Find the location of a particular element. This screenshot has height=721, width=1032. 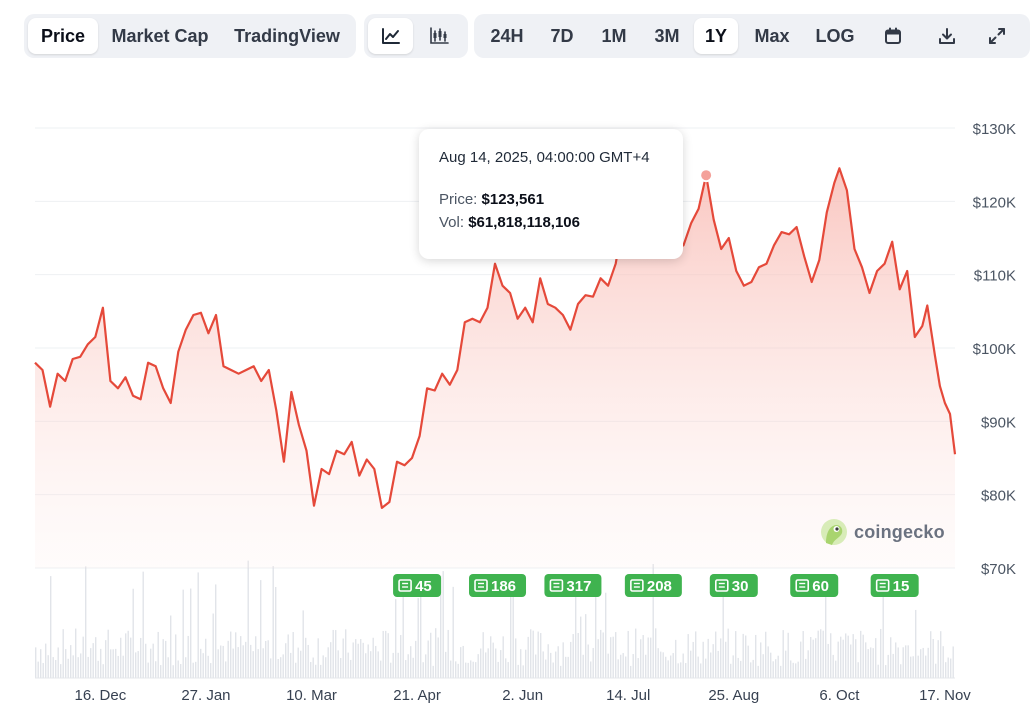

news-badge: 186 is located at coordinates (498, 585).